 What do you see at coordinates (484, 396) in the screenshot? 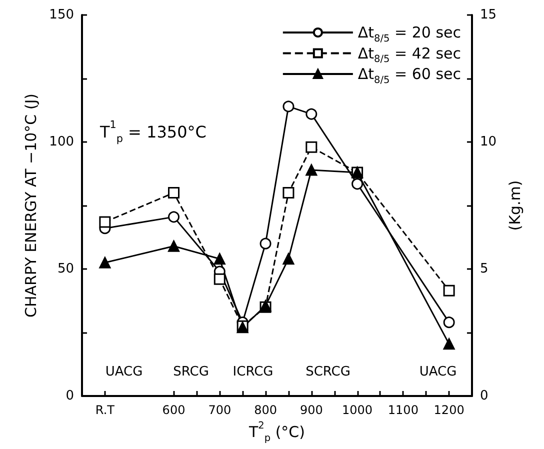
I see `y2-tick-label: 0` at bounding box center [484, 396].